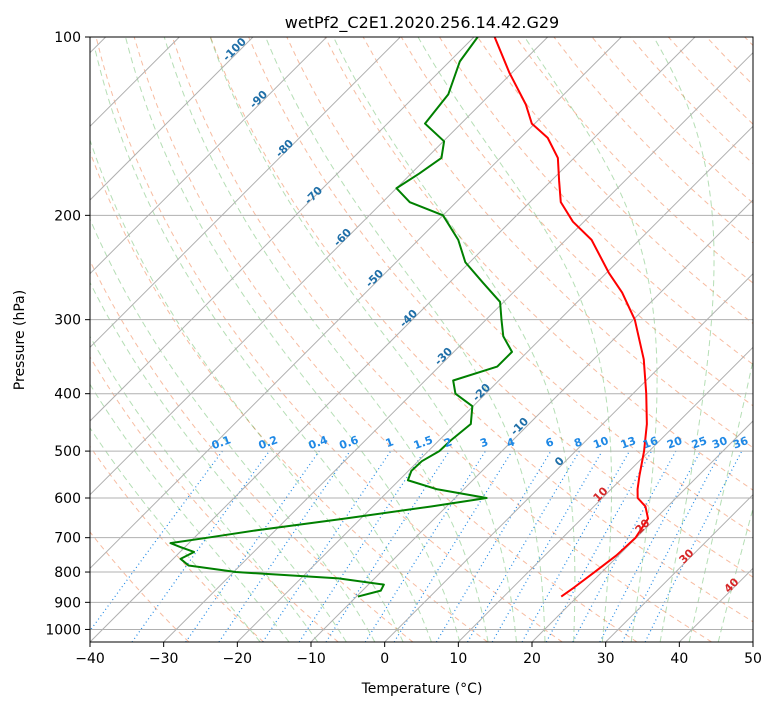  I want to click on x-tick-label: 30, so click(606, 659).